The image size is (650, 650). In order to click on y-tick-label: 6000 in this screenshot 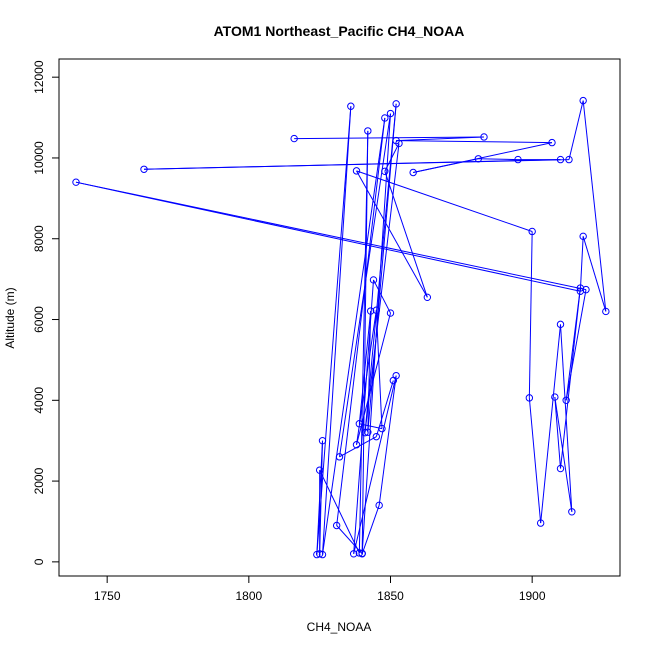, I will do `click(39, 319)`.